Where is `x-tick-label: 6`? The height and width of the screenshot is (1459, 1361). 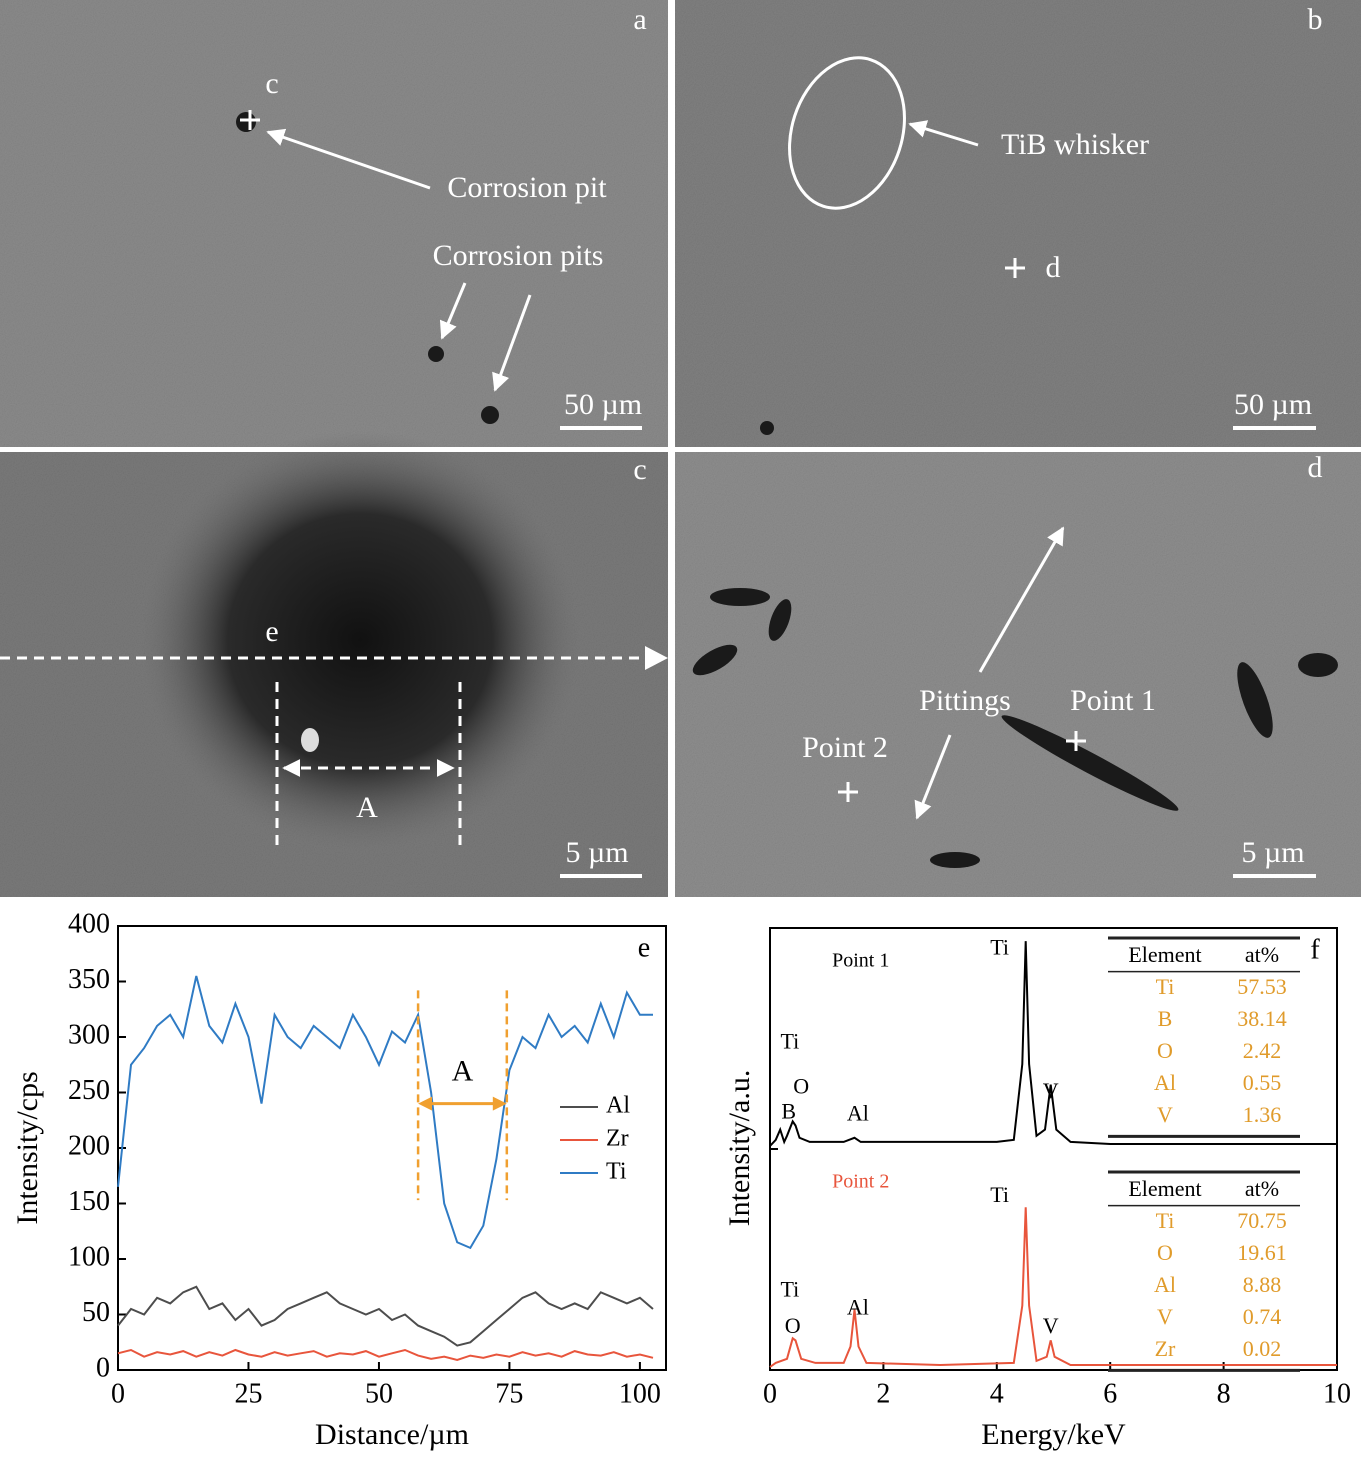 x-tick-label: 6 is located at coordinates (1110, 1393).